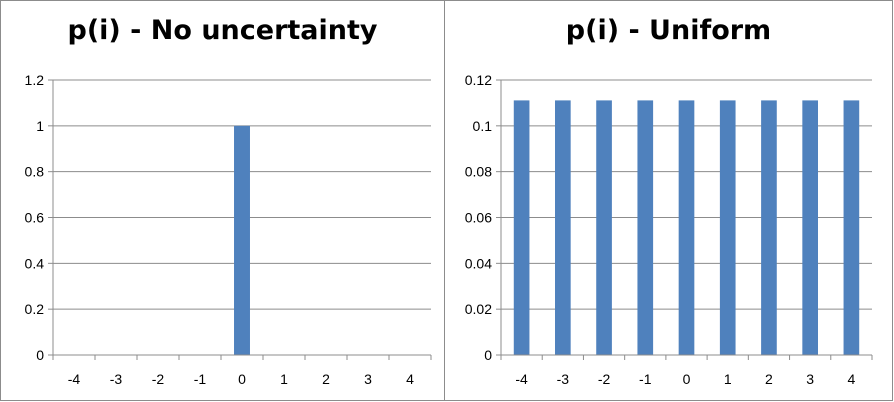 The height and width of the screenshot is (402, 894). What do you see at coordinates (478, 218) in the screenshot?
I see `y-tick-label: 0.06` at bounding box center [478, 218].